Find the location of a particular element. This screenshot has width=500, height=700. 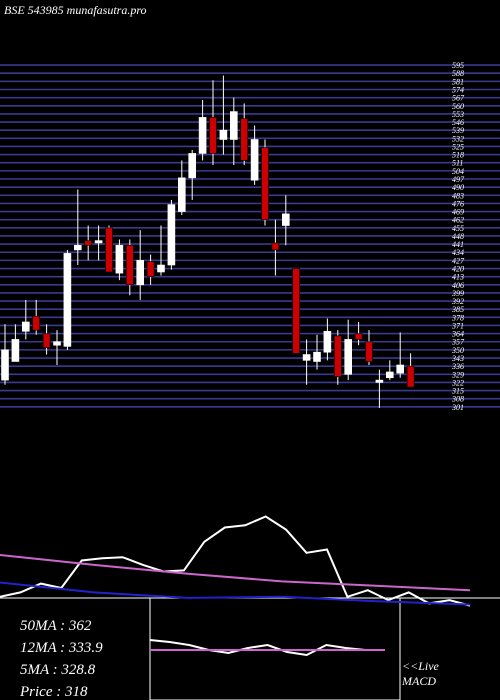

ma-label: Price : 318 is located at coordinates (53, 692).